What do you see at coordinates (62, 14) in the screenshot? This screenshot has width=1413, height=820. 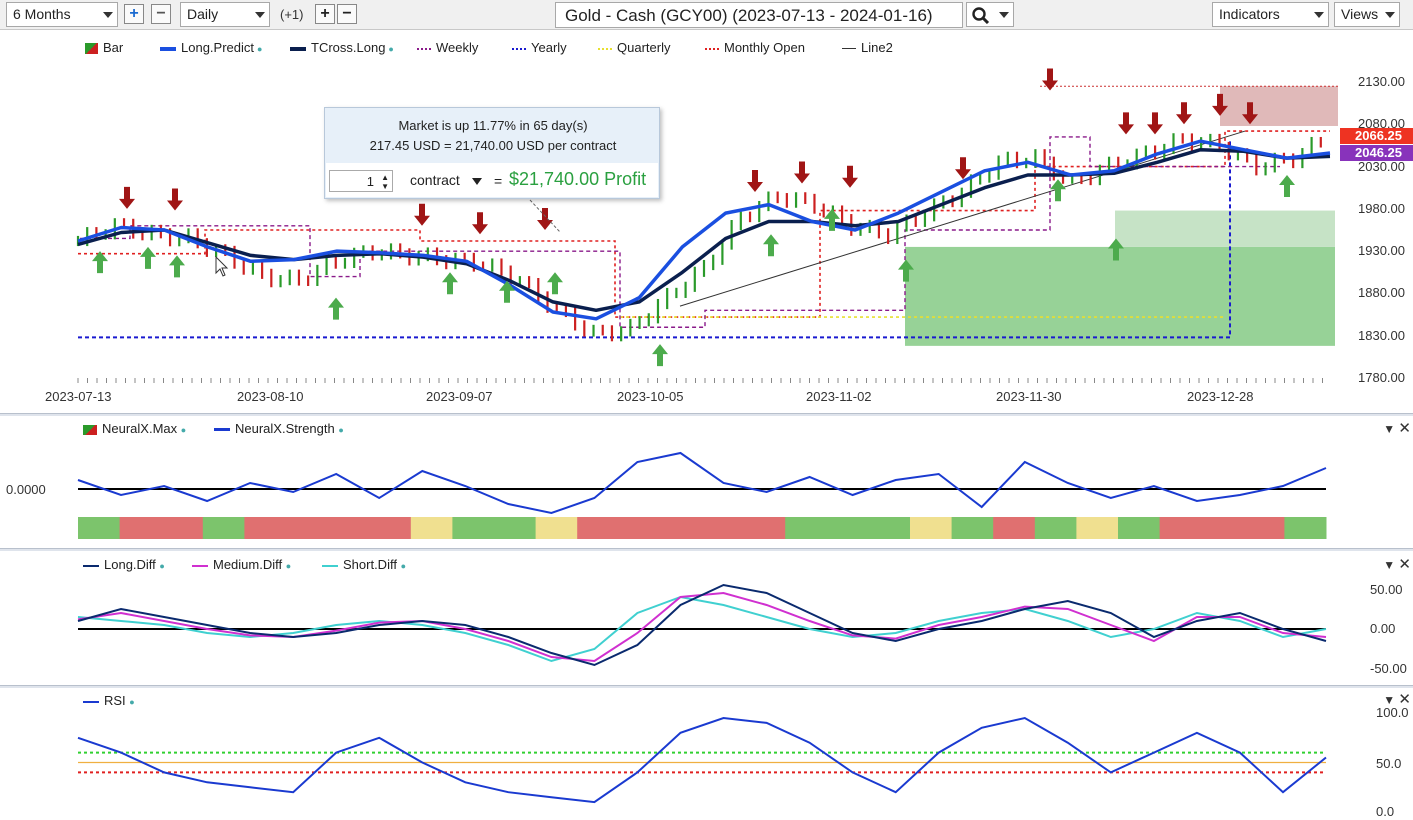 I see `range-select: 6 Months` at bounding box center [62, 14].